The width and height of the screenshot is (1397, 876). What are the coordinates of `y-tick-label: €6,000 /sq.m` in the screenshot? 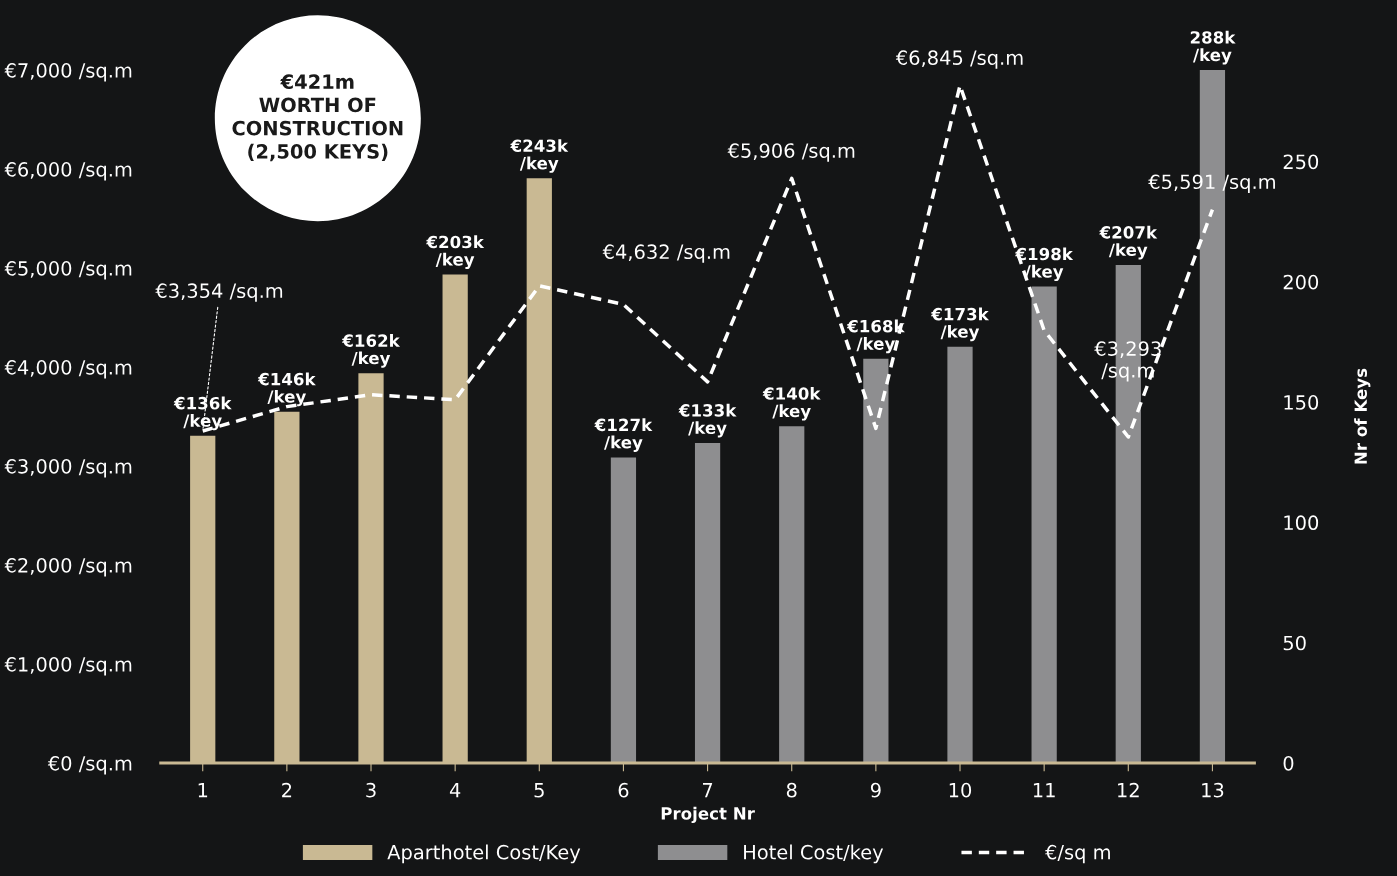 It's located at (68, 171).